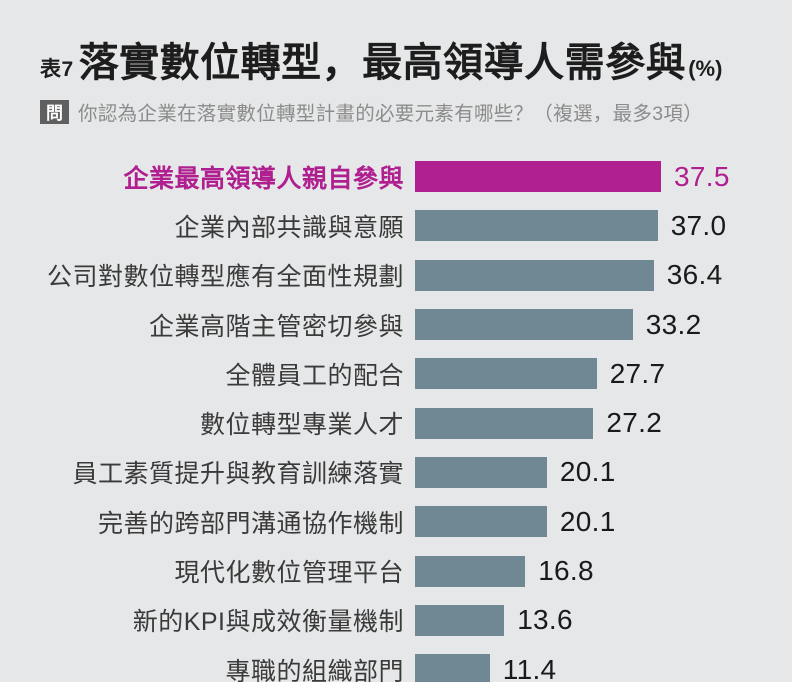 This screenshot has height=682, width=792. What do you see at coordinates (382, 63) in the screenshot?
I see `page-title: 落實數位轉型，最高領導人需參與` at bounding box center [382, 63].